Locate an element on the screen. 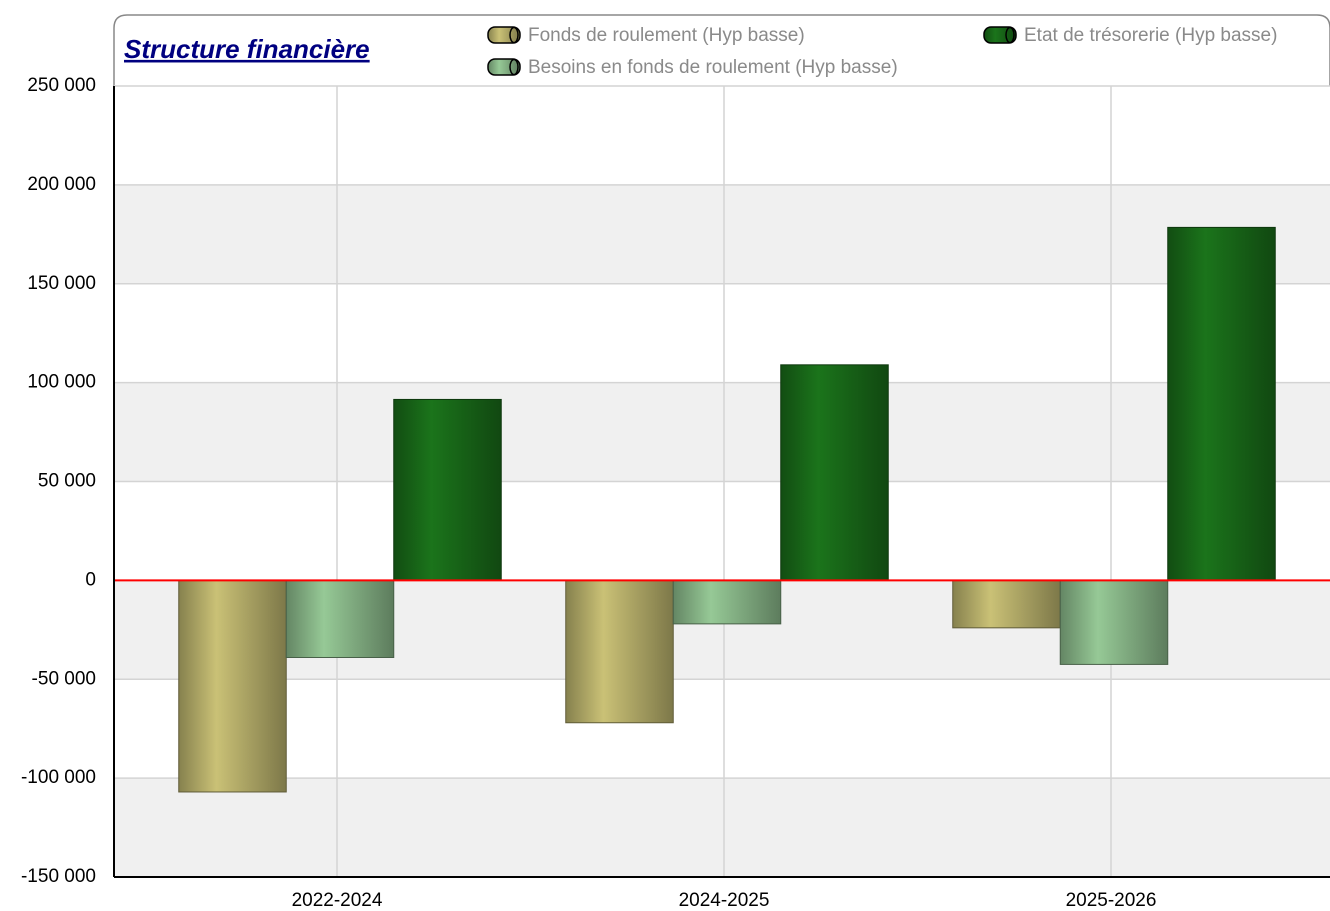 The image size is (1330, 911). legend-label: Etat de trésorerie (Hyp basse) is located at coordinates (1150, 35).